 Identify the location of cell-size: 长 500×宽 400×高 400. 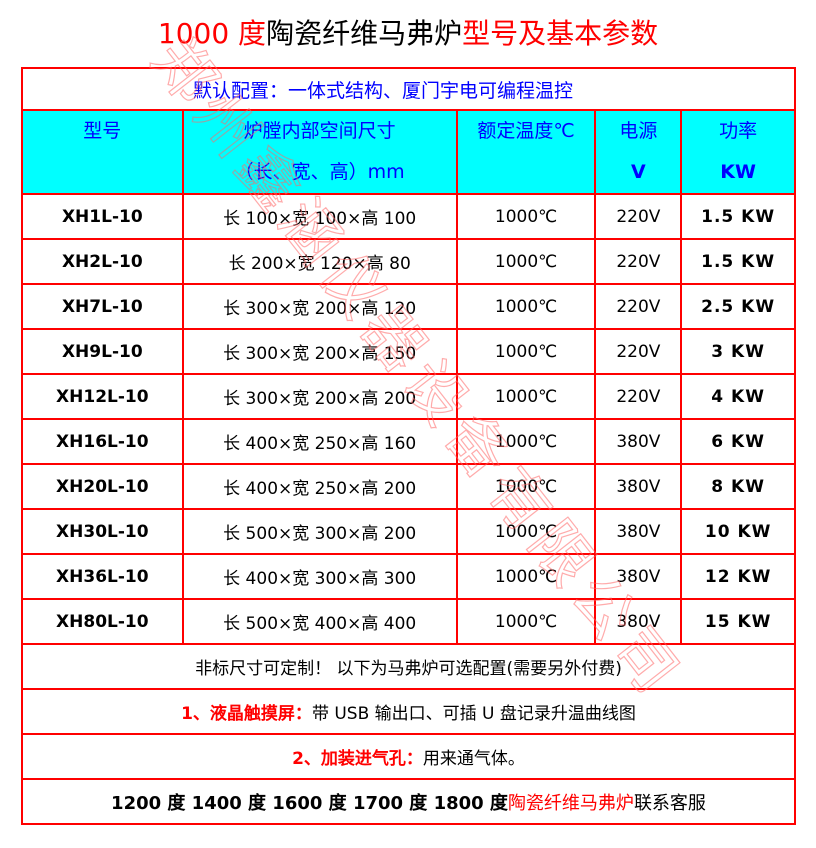
(319, 621).